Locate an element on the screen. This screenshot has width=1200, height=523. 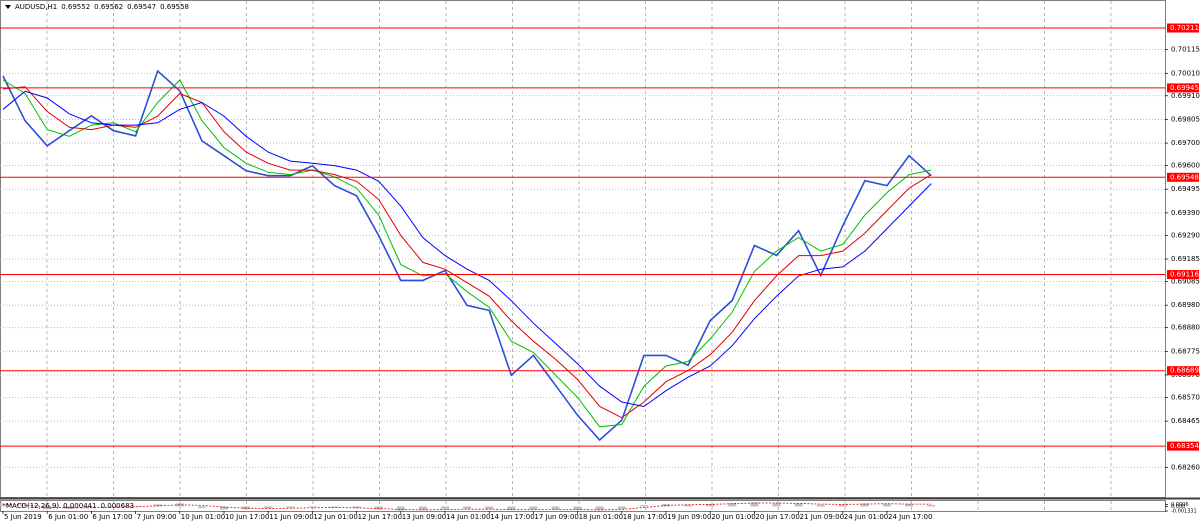
y-tick-label: 0.69390 is located at coordinates (1185, 213).